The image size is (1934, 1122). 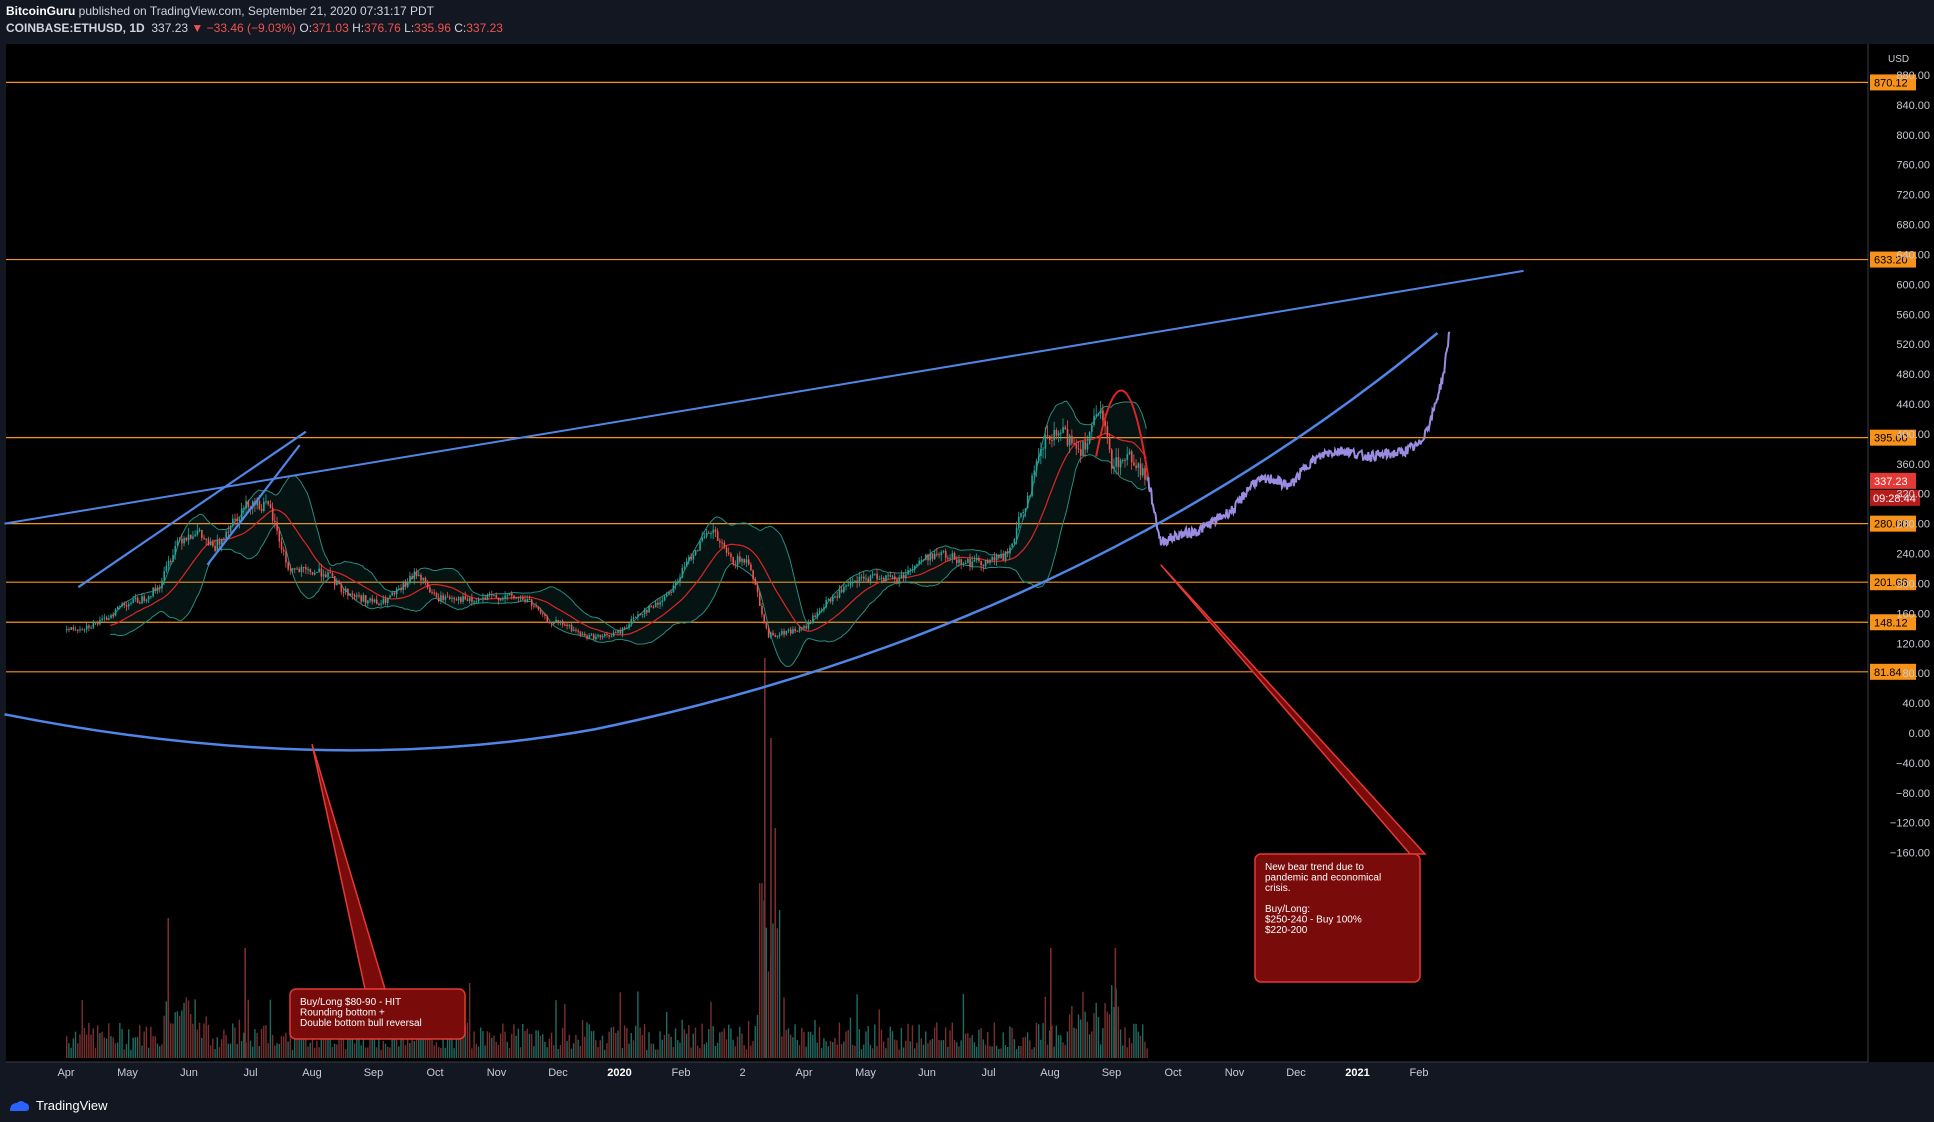 I want to click on price-tick-label: −40.00, so click(x=1913, y=764).